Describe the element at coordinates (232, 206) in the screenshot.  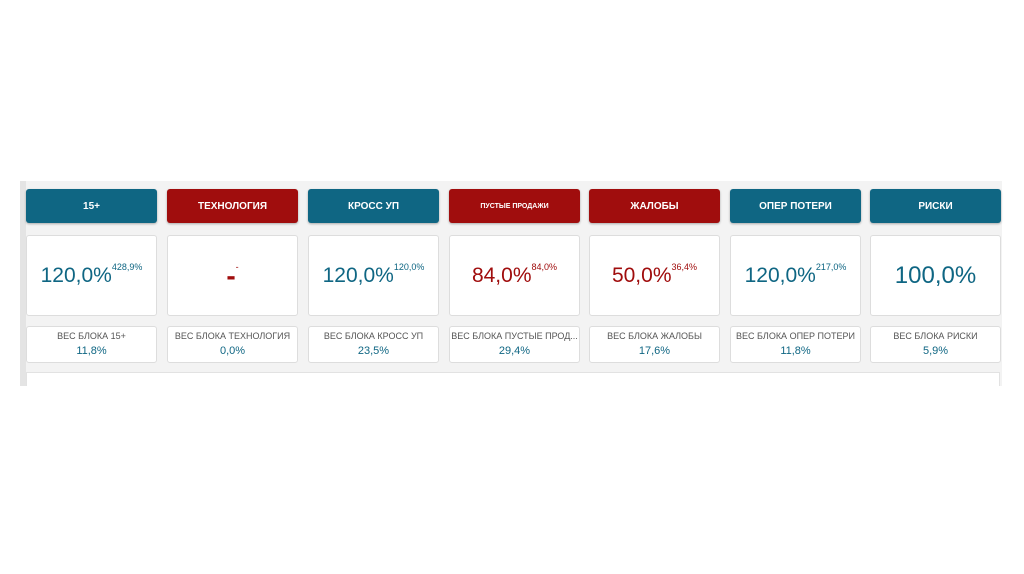
I see `card-header: ТЕХНОЛОГИЯ` at that location.